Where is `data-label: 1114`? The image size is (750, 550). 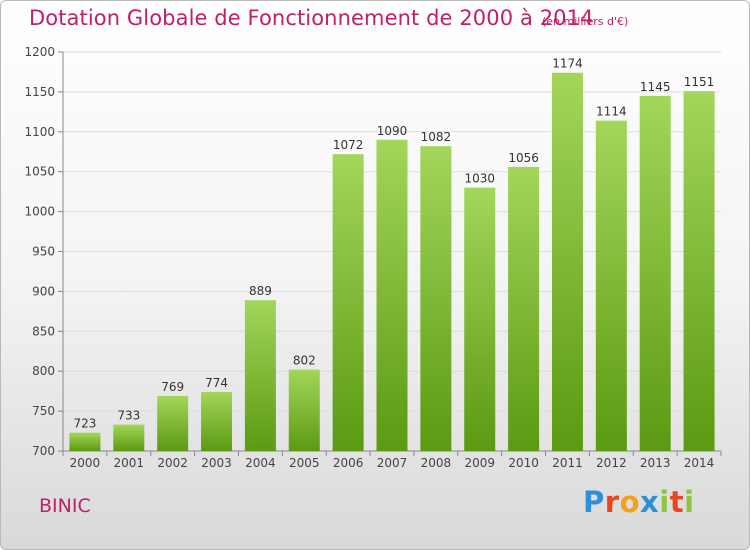 data-label: 1114 is located at coordinates (611, 112).